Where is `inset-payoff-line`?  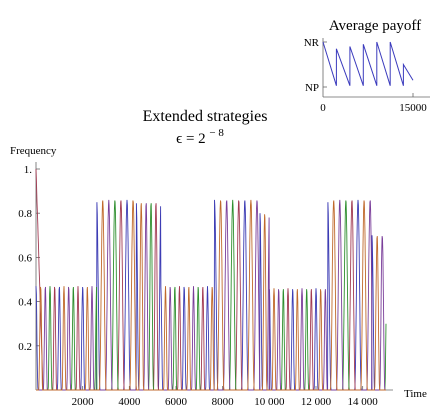
inset-payoff-line is located at coordinates (368, 63).